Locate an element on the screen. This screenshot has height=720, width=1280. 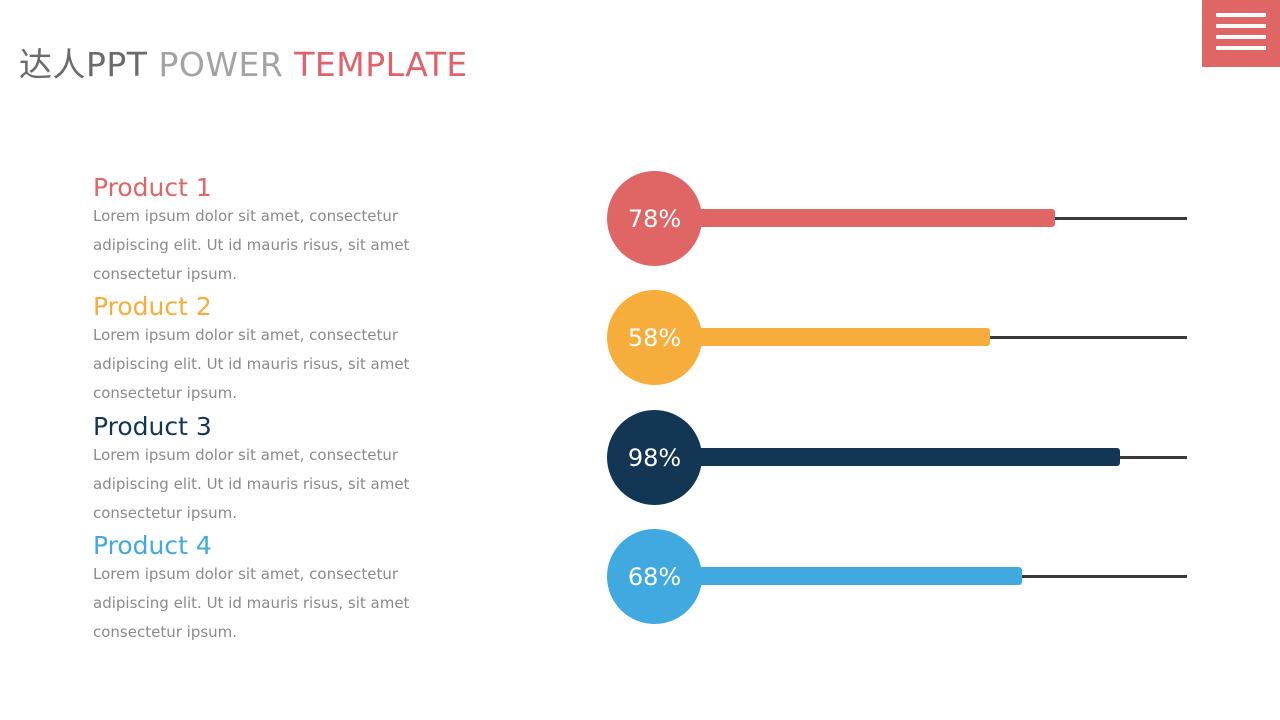
value-label: 58% is located at coordinates (654, 337).